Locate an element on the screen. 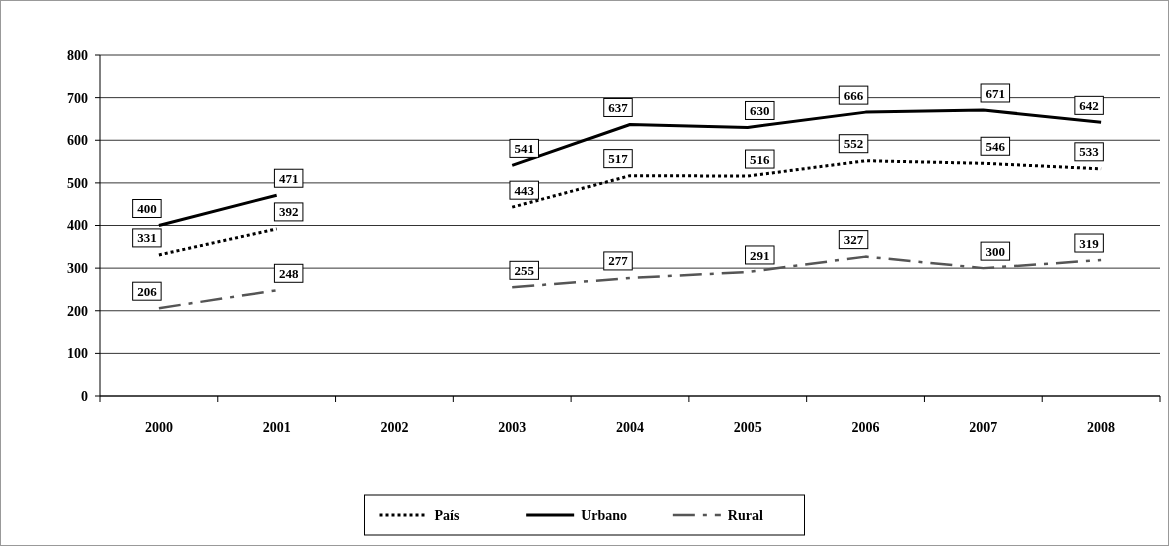 The width and height of the screenshot is (1169, 546). y-tick-label: 0 is located at coordinates (84, 396).